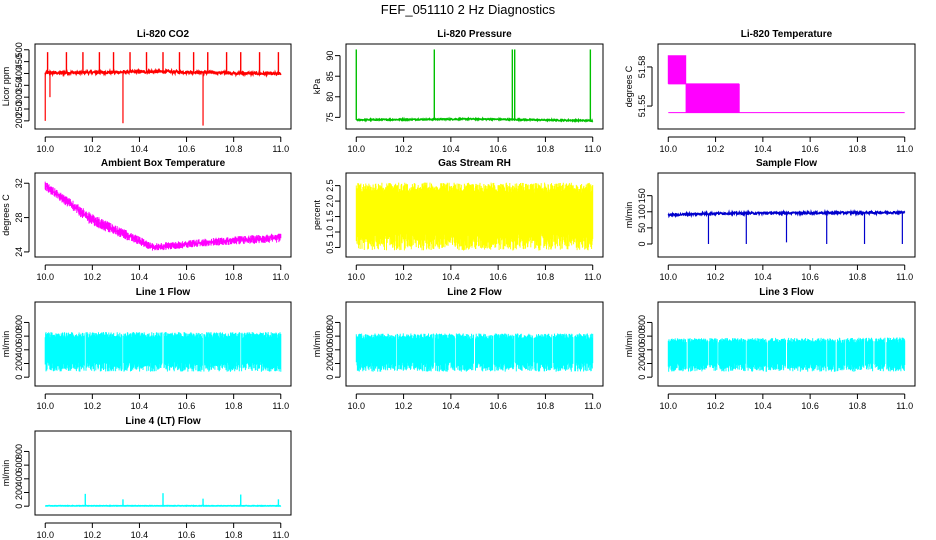  What do you see at coordinates (642, 211) in the screenshot?
I see `y-tick-label: 100` at bounding box center [642, 211].